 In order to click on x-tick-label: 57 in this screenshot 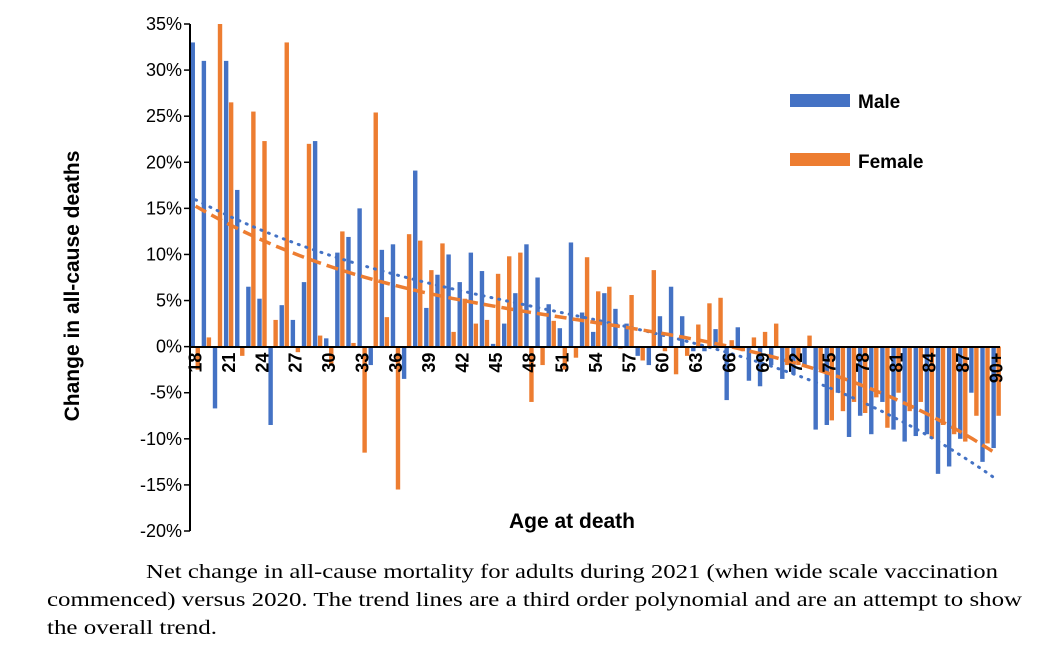, I will do `click(629, 363)`.